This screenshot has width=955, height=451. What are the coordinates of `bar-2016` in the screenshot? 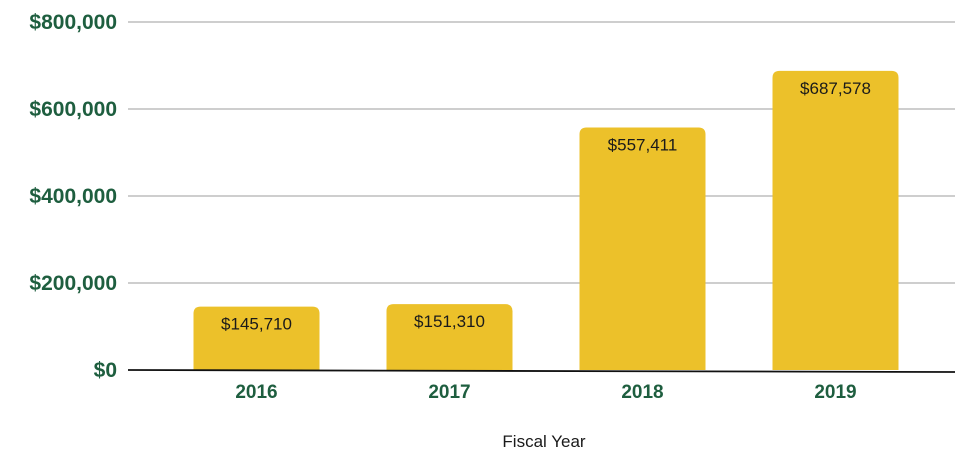 It's located at (256, 338).